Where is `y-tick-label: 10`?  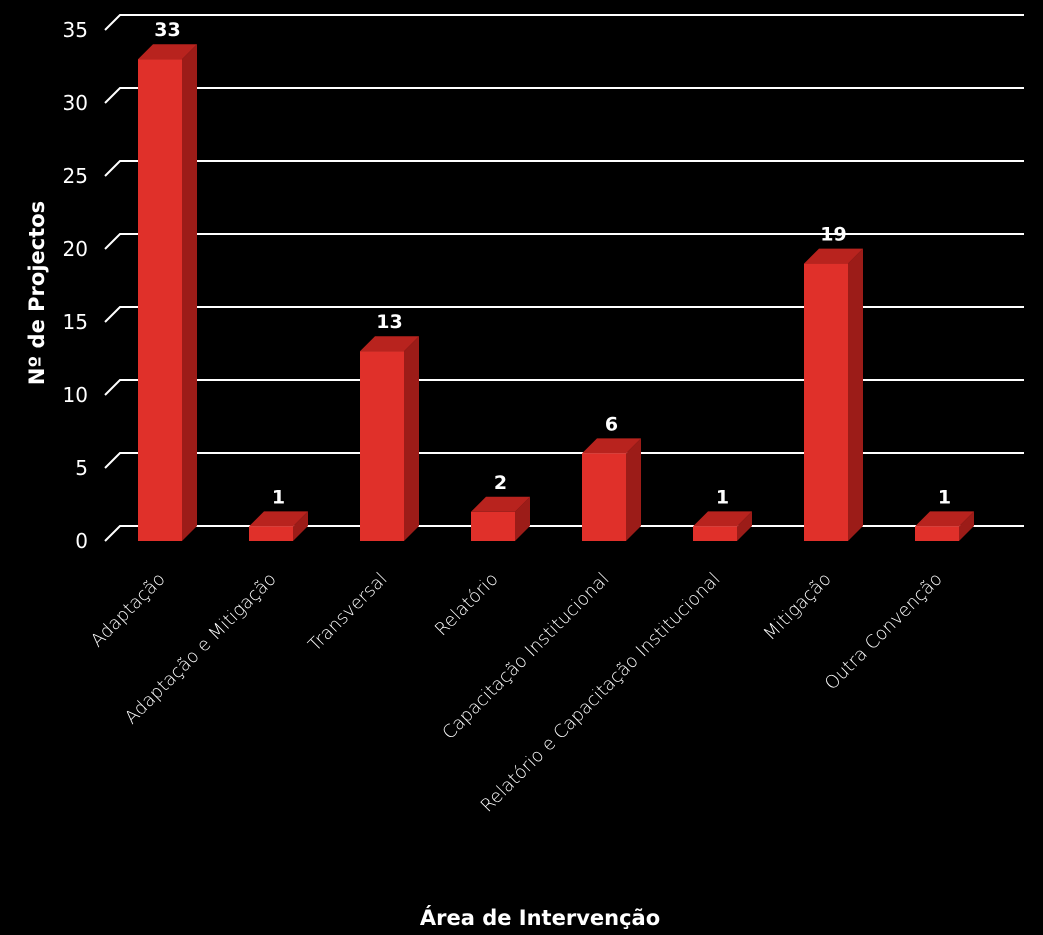
y-tick-label: 10 is located at coordinates (75, 395).